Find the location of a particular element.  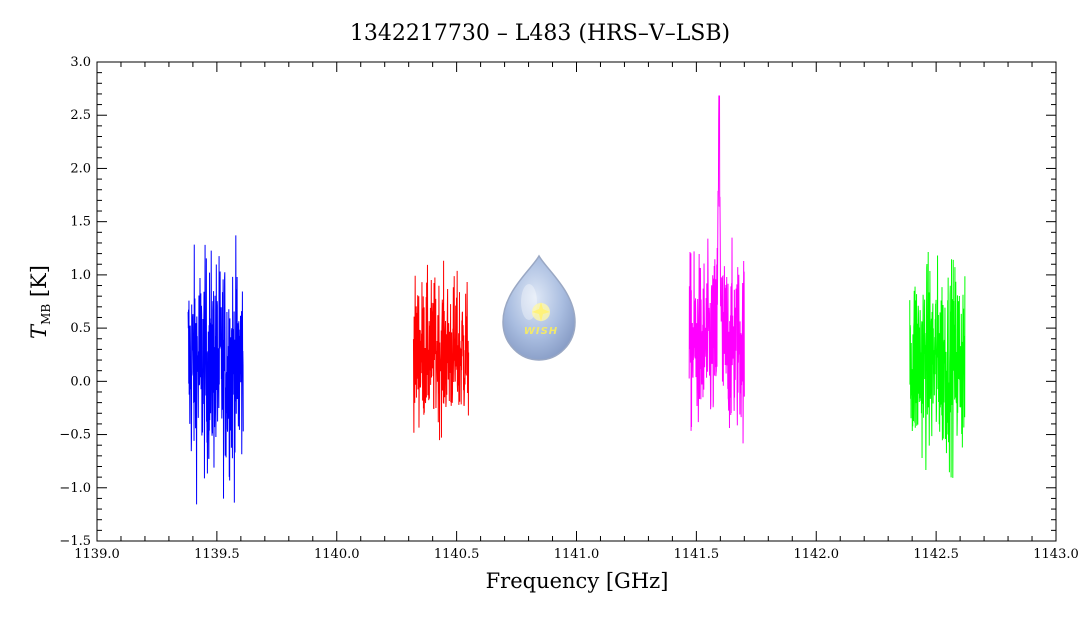

x-axis-label: Frequency [GHz] is located at coordinates (577, 581).